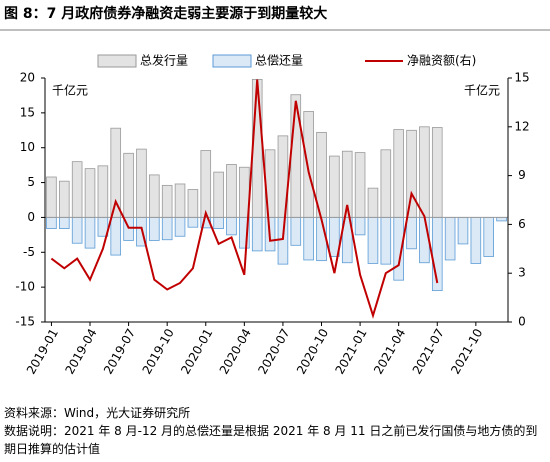 The height and width of the screenshot is (462, 550). What do you see at coordinates (31, 182) in the screenshot?
I see `y-tick-label: 5` at bounding box center [31, 182].